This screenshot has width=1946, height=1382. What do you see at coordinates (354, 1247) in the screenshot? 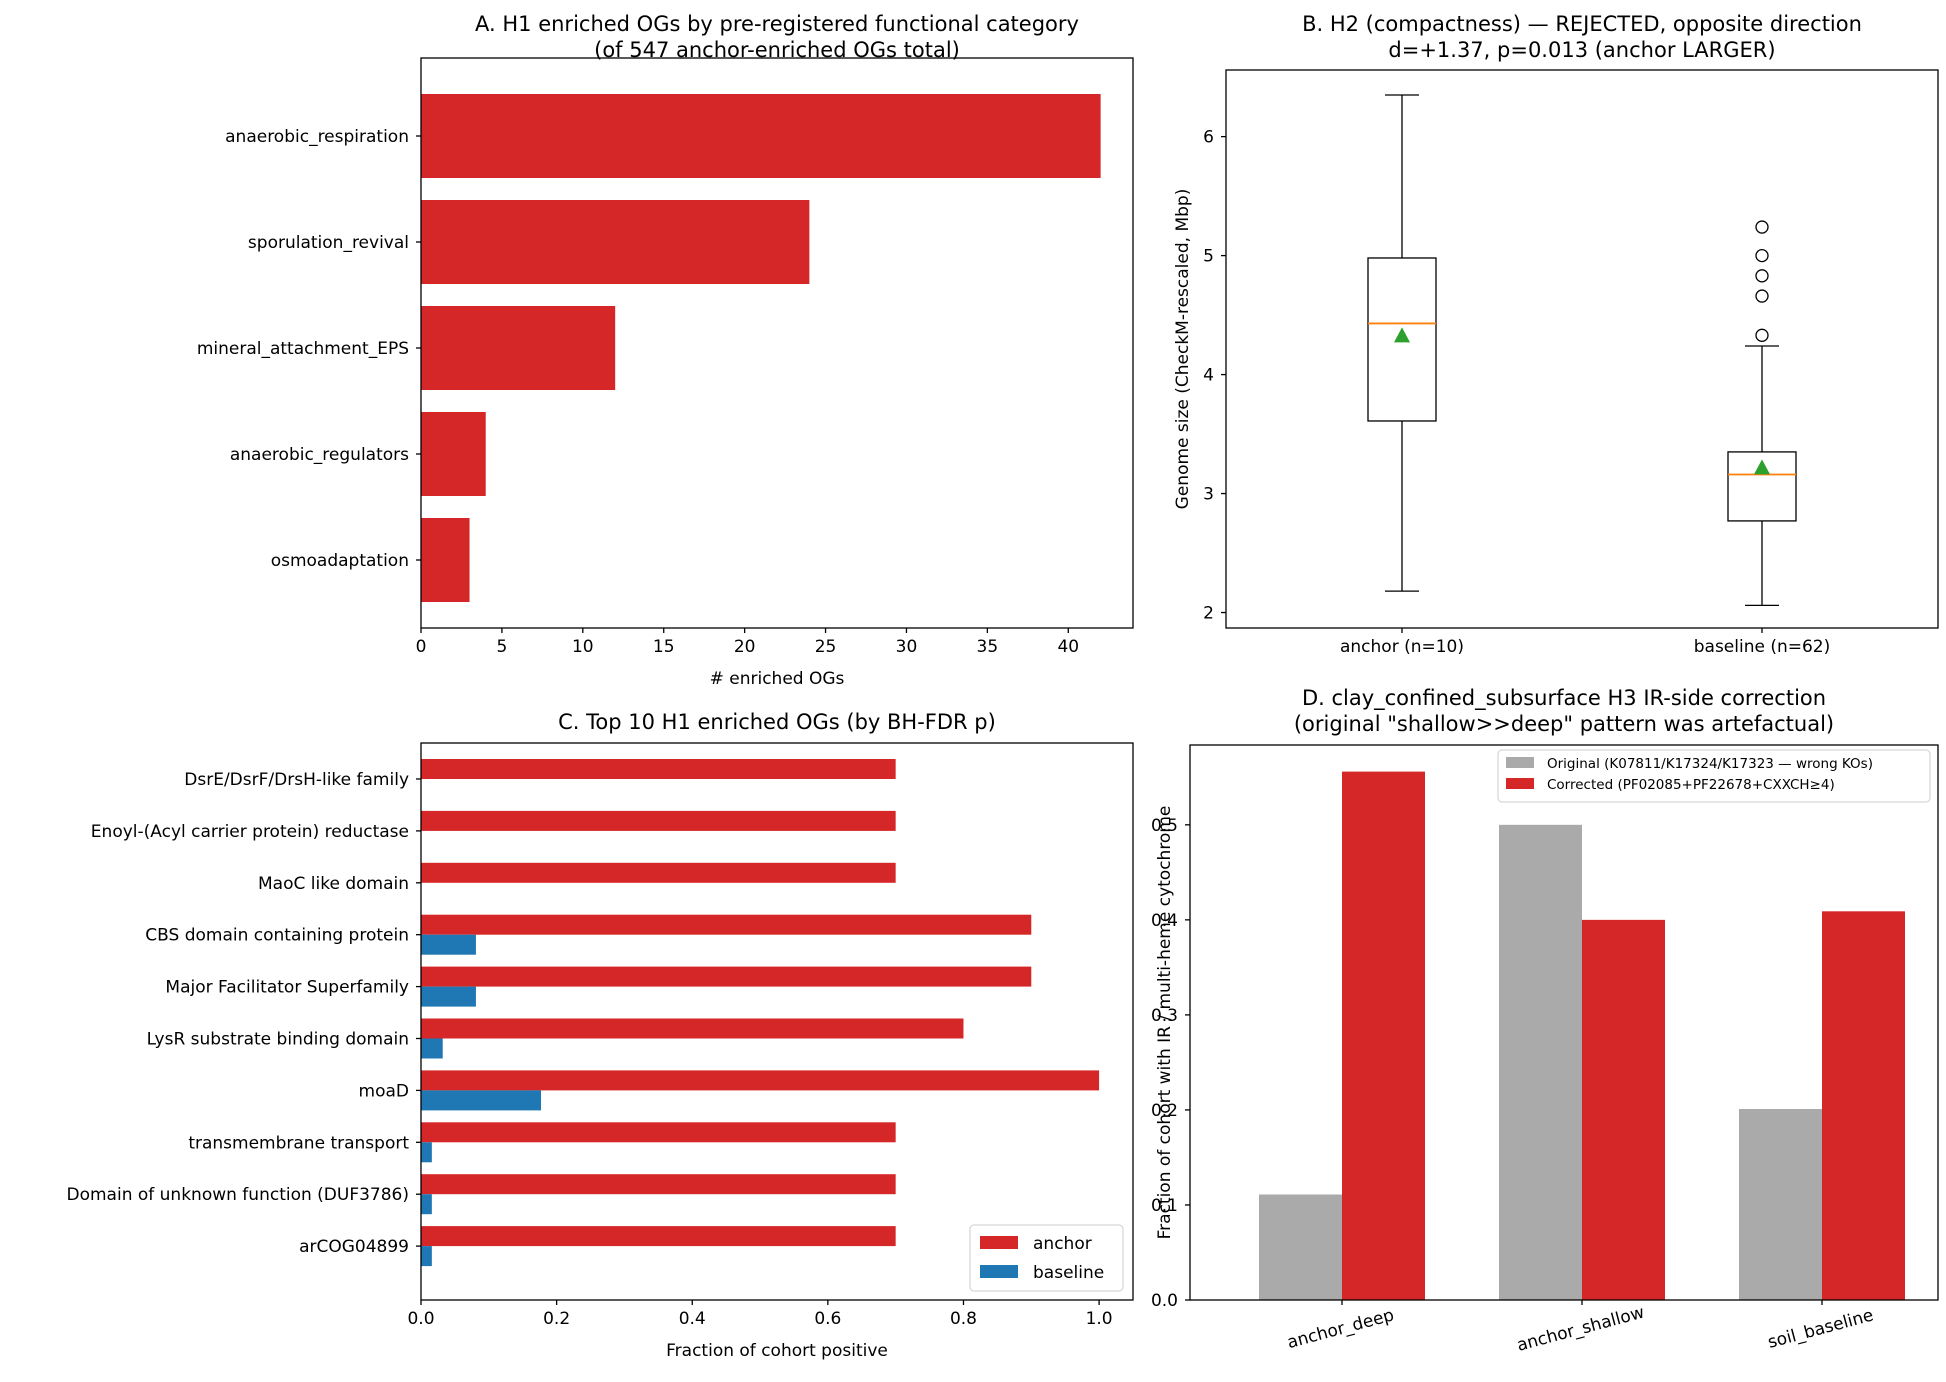
I see `panel-c-ytick-label: arCOG04899` at bounding box center [354, 1247].